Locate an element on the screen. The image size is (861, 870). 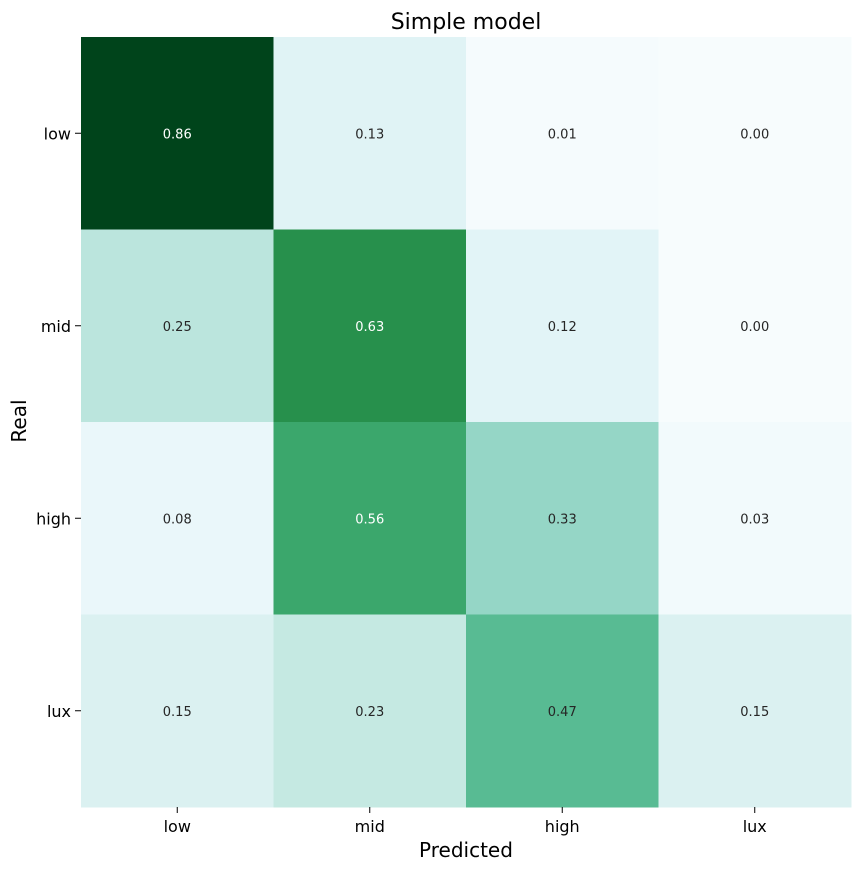
heatmap-cell-high-lux is located at coordinates (755, 518).